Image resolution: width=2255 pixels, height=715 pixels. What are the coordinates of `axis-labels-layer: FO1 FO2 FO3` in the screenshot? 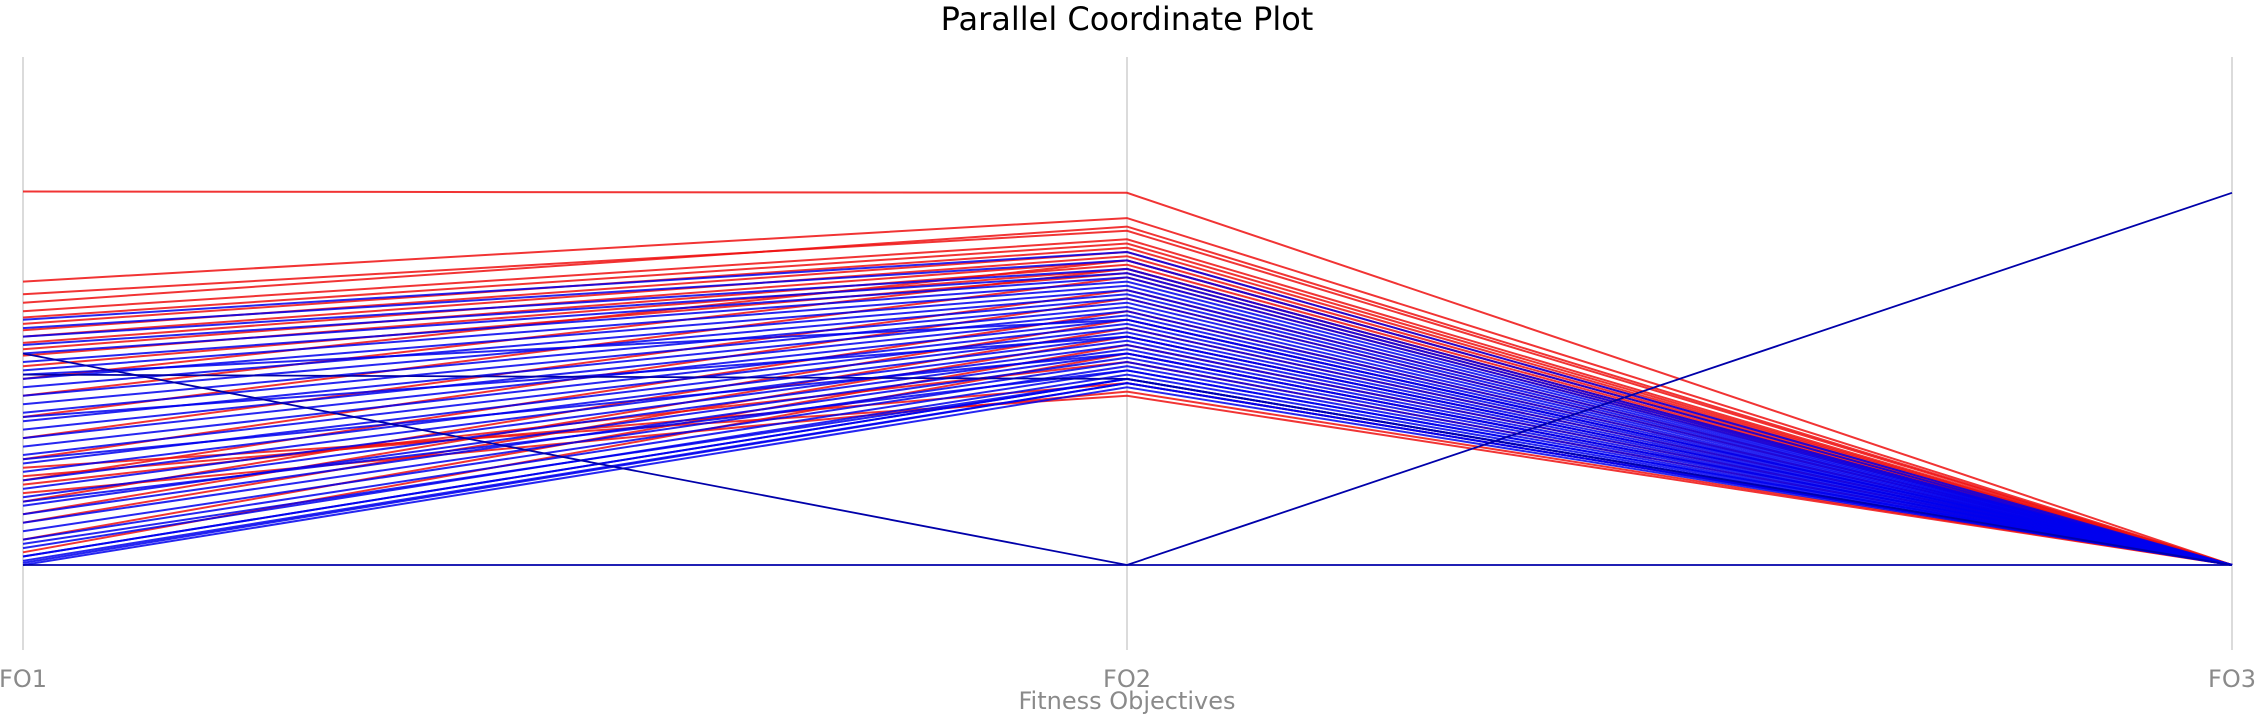 It's located at (1127, 679).